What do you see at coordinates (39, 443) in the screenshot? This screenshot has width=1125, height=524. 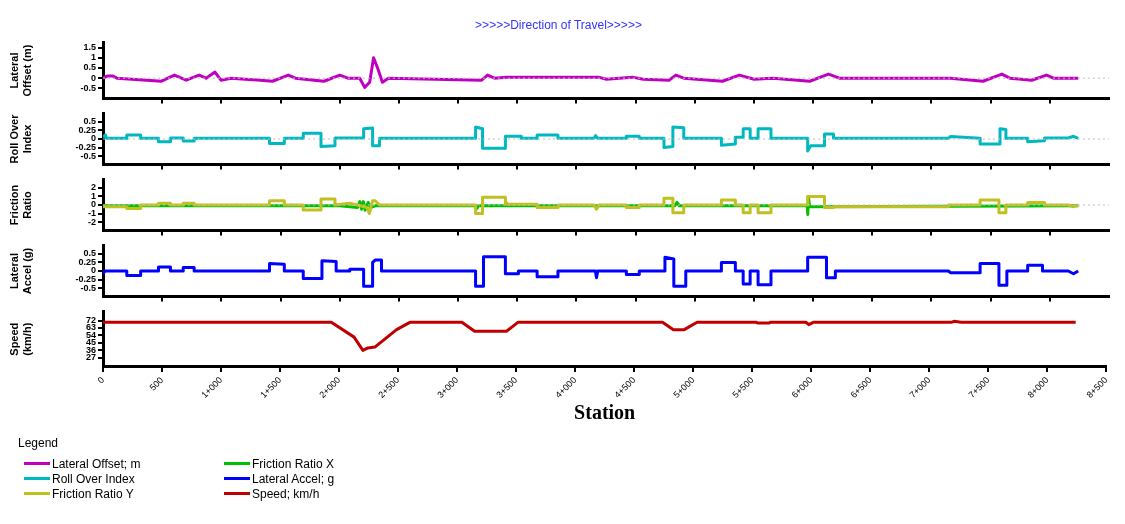 I see `legend-title: Legend` at bounding box center [39, 443].